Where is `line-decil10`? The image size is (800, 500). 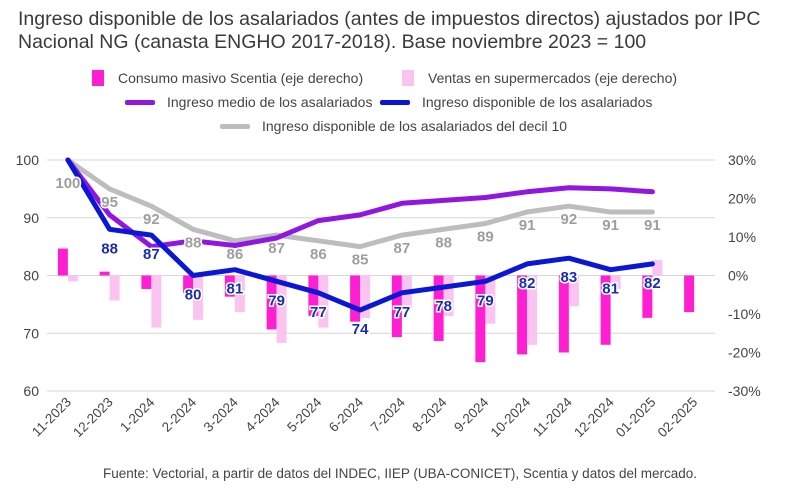 line-decil10 is located at coordinates (360, 203).